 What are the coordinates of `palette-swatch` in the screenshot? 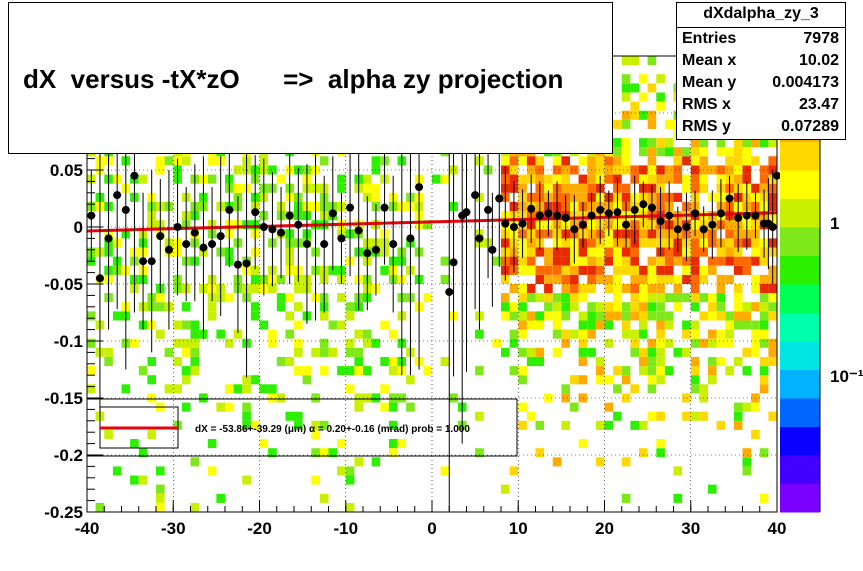 It's located at (800, 498).